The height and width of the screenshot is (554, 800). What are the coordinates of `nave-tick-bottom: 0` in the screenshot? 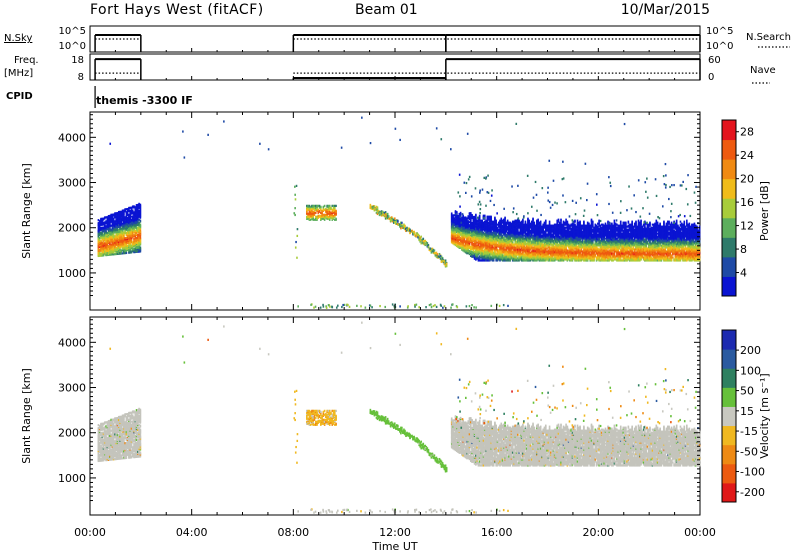 It's located at (711, 77).